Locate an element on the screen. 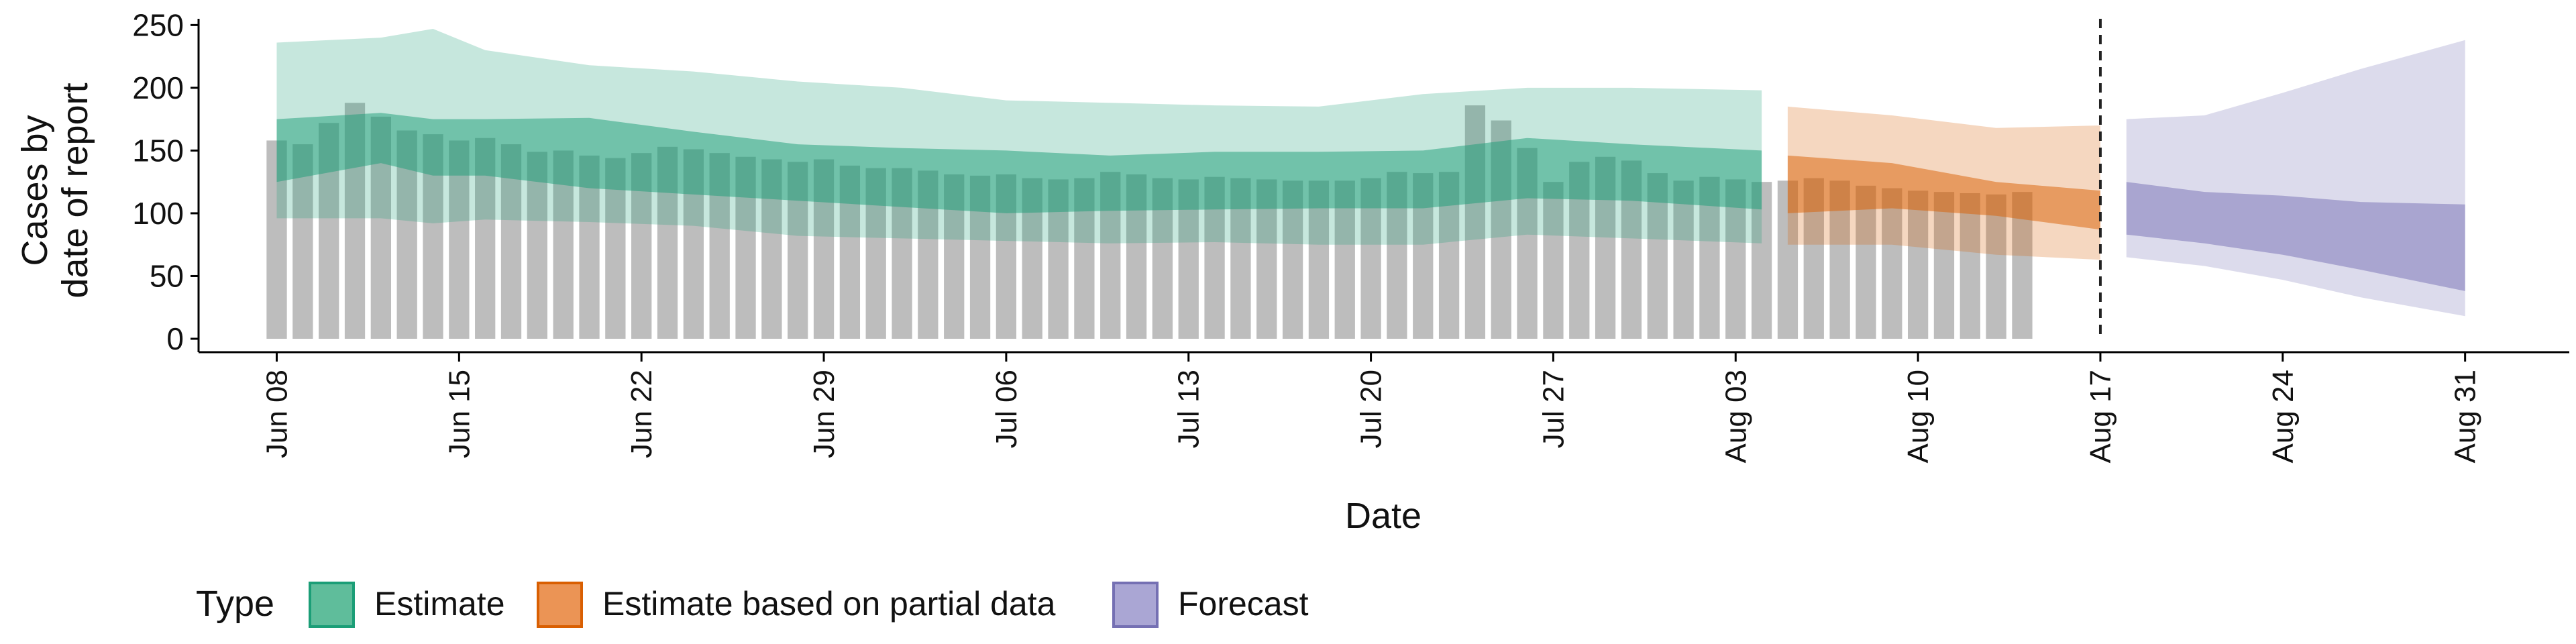  partial-estimate-band-50-interval is located at coordinates (1943, 192).